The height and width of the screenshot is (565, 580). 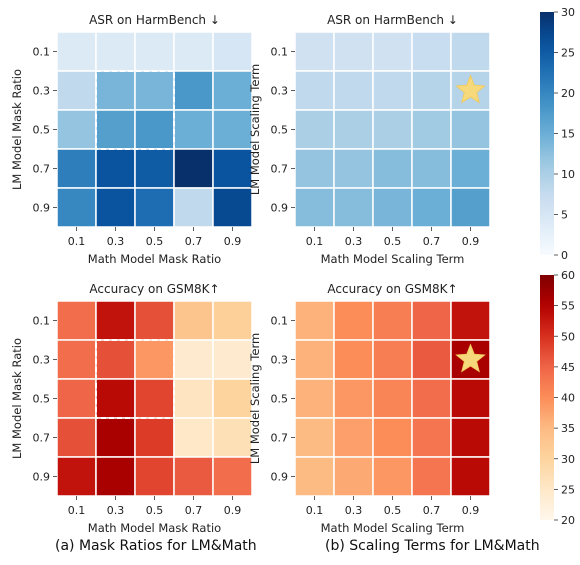 What do you see at coordinates (17, 129) in the screenshot?
I see `y-axis-label: LM Model Mask Ratio` at bounding box center [17, 129].